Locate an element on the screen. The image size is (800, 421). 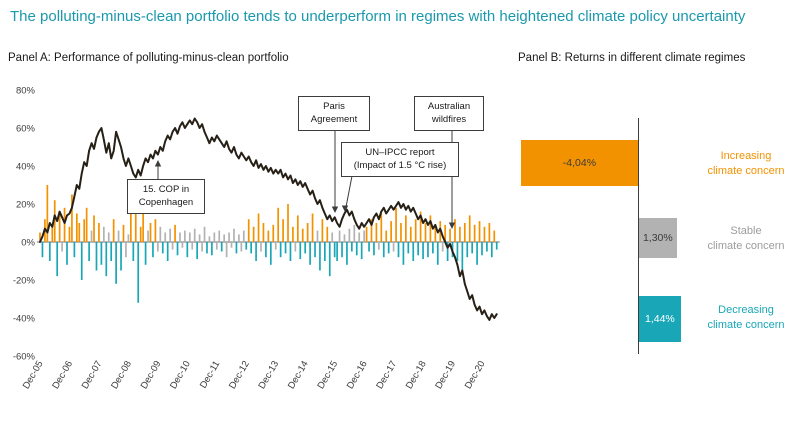
svg-text: Dec-17 is located at coordinates (386, 375).